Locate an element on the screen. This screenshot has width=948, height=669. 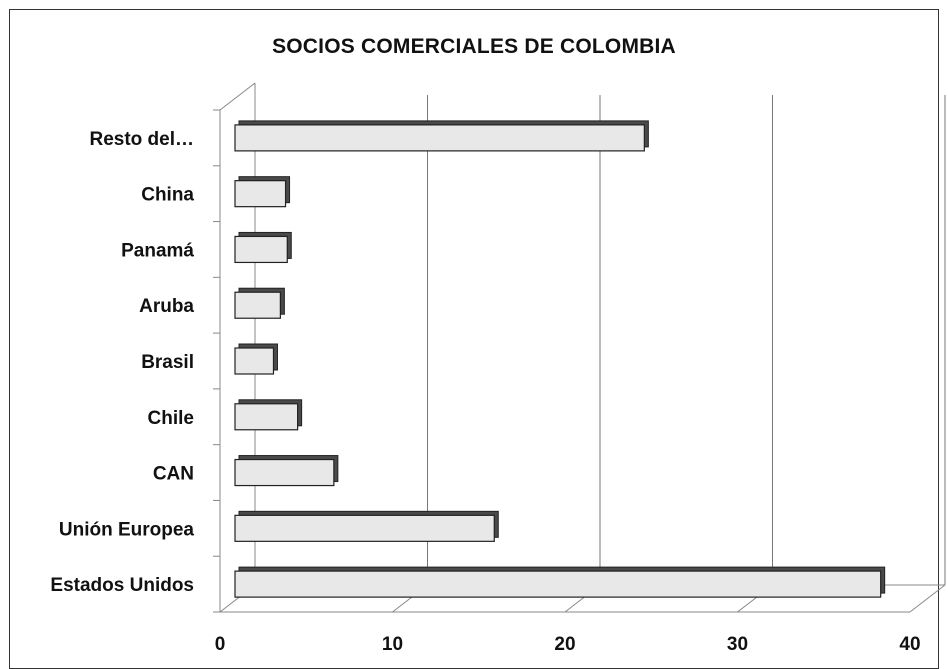
category-label: Brasil is located at coordinates (167, 362).